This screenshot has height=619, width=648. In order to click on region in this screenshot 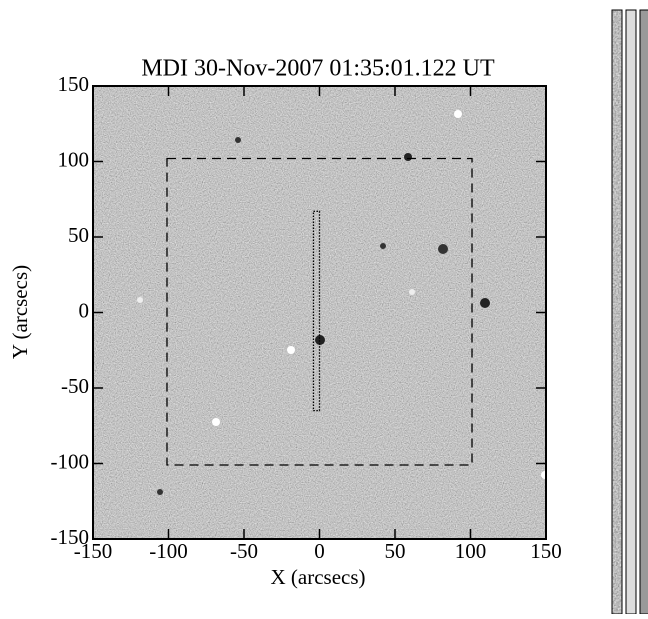, I will do `click(316, 311)`.